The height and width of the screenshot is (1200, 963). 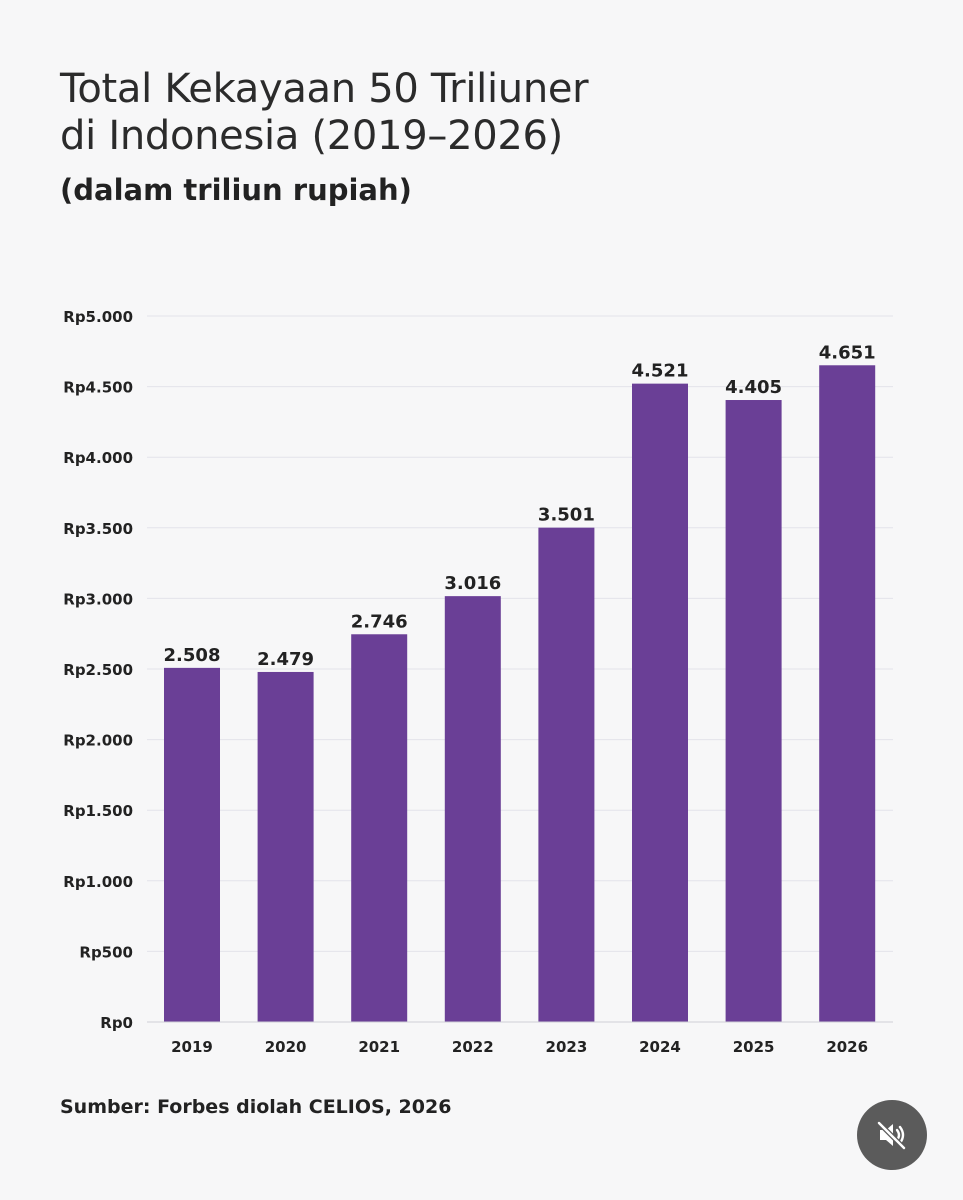 I want to click on chart-title-line-1: Total Kekayaan 50 Triliuner, so click(x=324, y=89).